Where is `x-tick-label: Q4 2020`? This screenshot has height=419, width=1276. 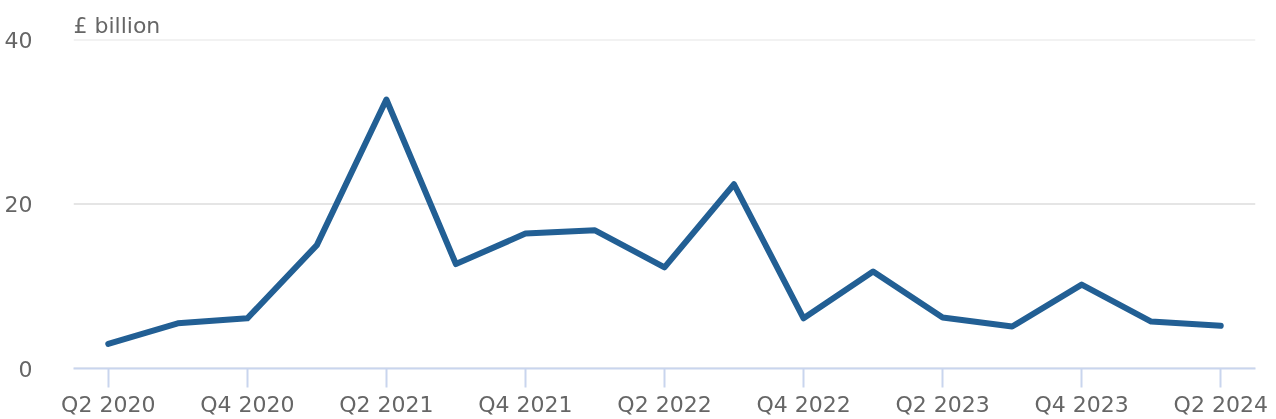 x-tick-label: Q4 2020 is located at coordinates (247, 404).